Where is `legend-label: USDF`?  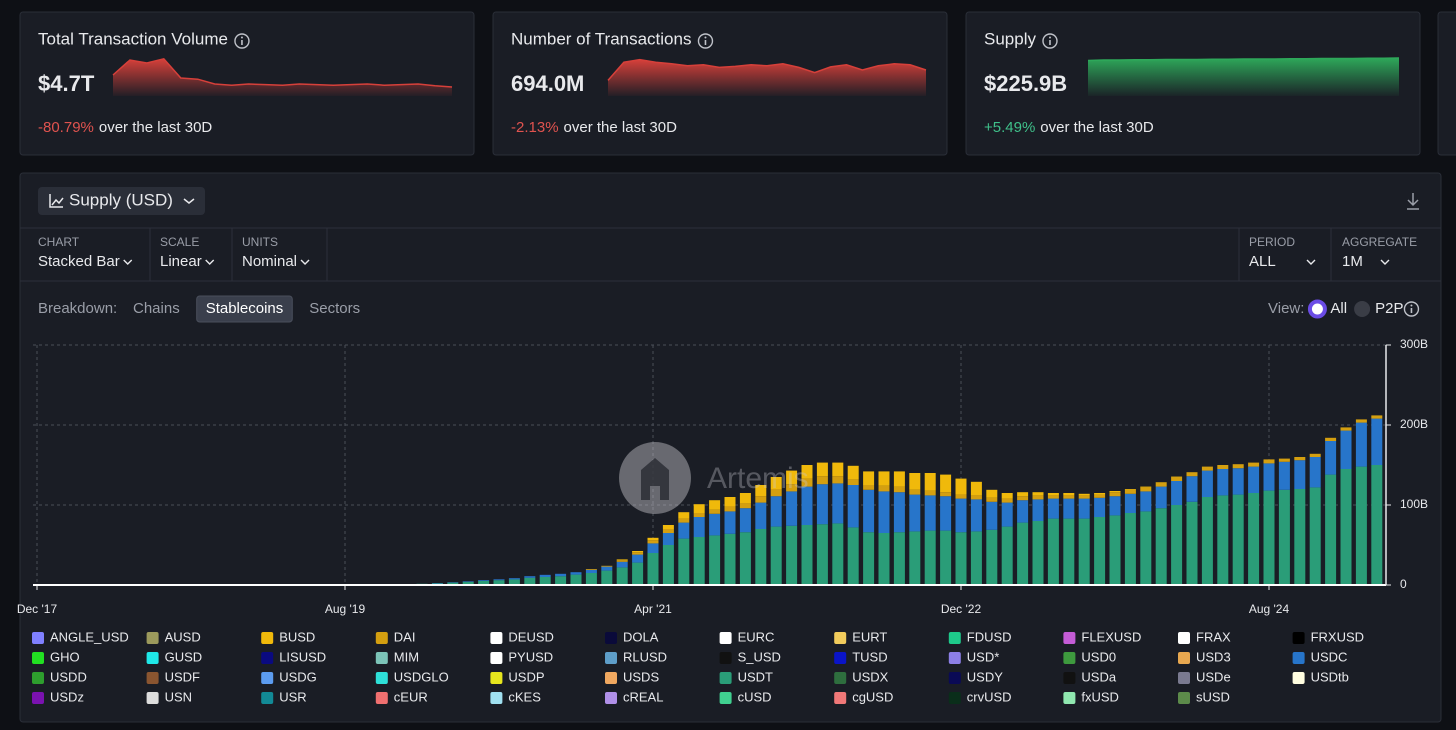 legend-label: USDF is located at coordinates (182, 676).